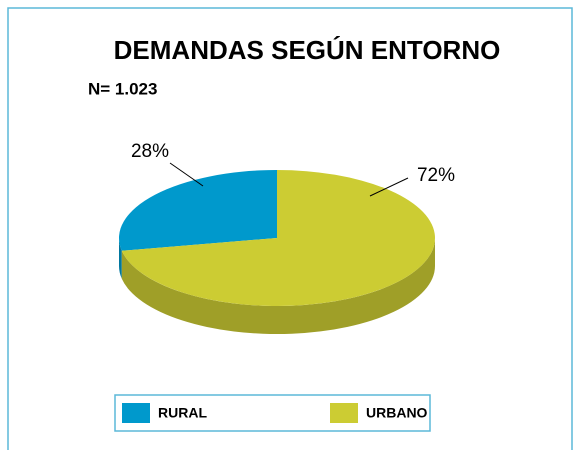  What do you see at coordinates (307, 50) in the screenshot?
I see `chart-title: DEMANDAS SEGÚN ENTORNO` at bounding box center [307, 50].